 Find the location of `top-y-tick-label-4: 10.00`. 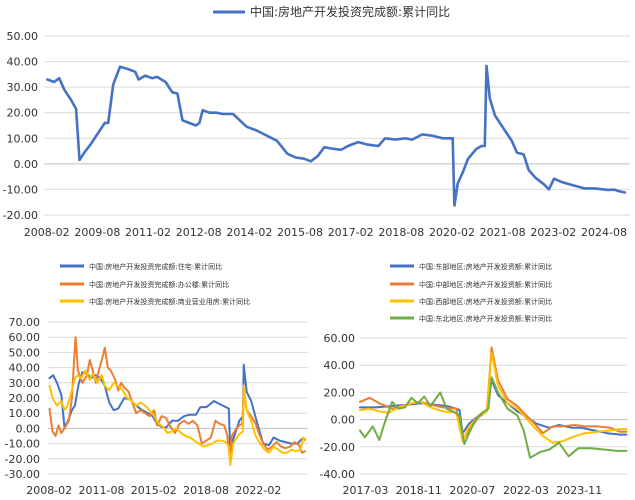

top-y-tick-label-4: 10.00 is located at coordinates (23, 138).